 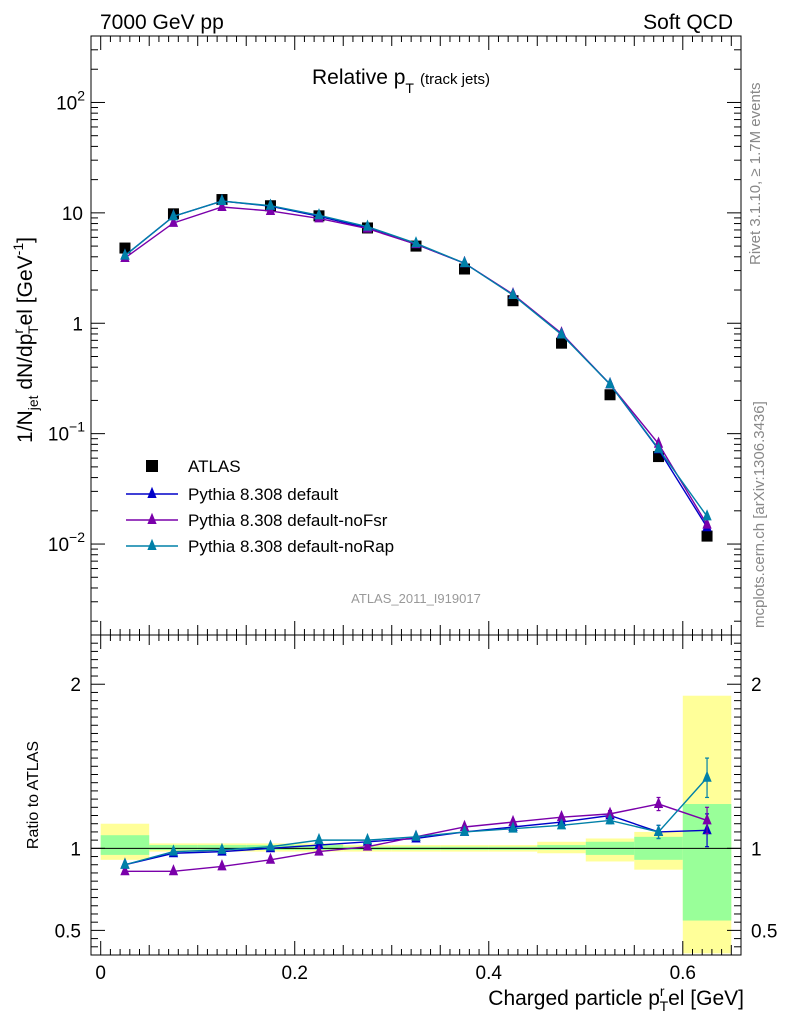 I want to click on legend-atlas-label: ATLAS, so click(x=214, y=466).